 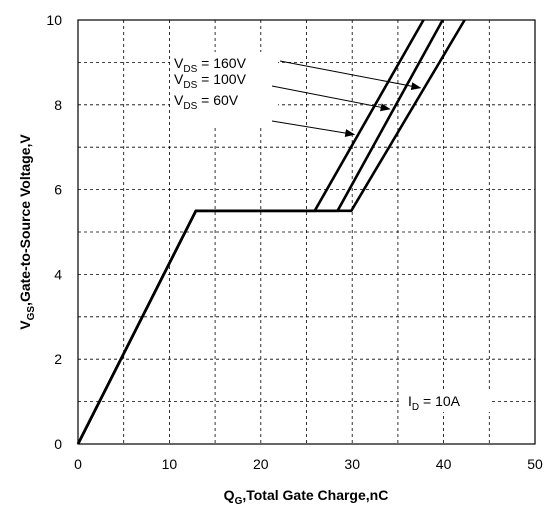 What do you see at coordinates (58, 274) in the screenshot?
I see `y-tick-label: 4` at bounding box center [58, 274].